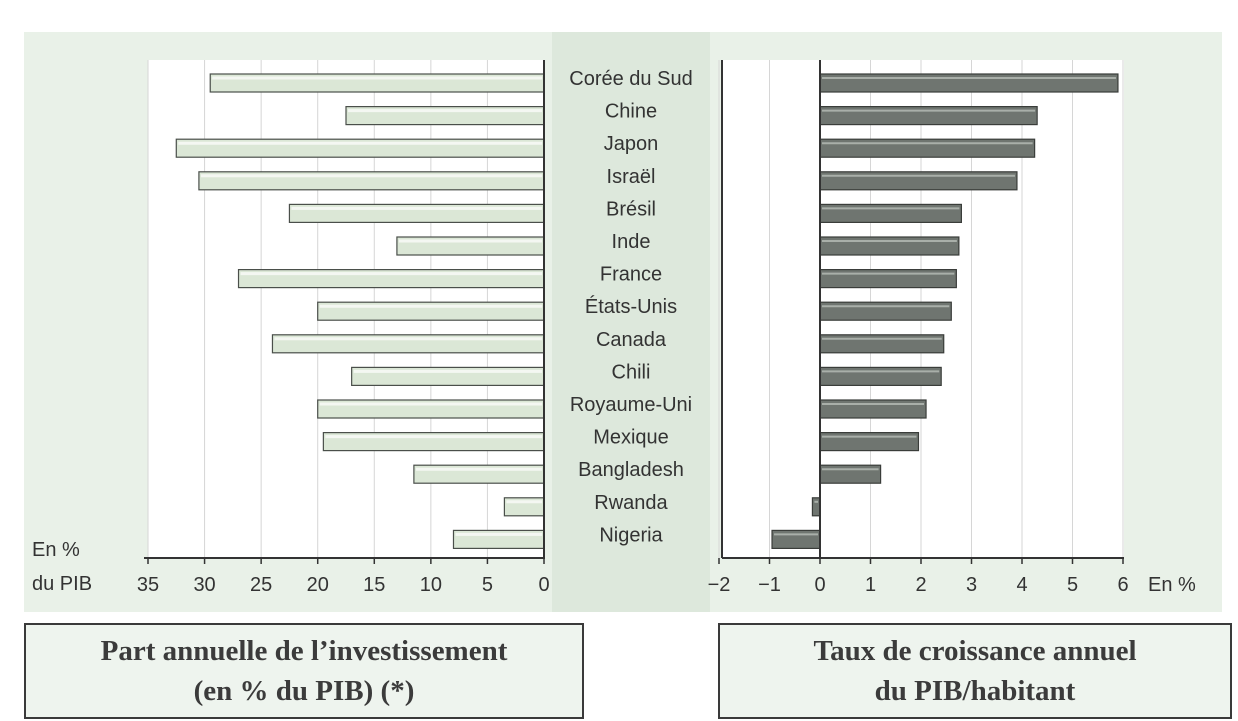  I want to click on right-caption-line1: Taux de croissance annuel, so click(975, 651).